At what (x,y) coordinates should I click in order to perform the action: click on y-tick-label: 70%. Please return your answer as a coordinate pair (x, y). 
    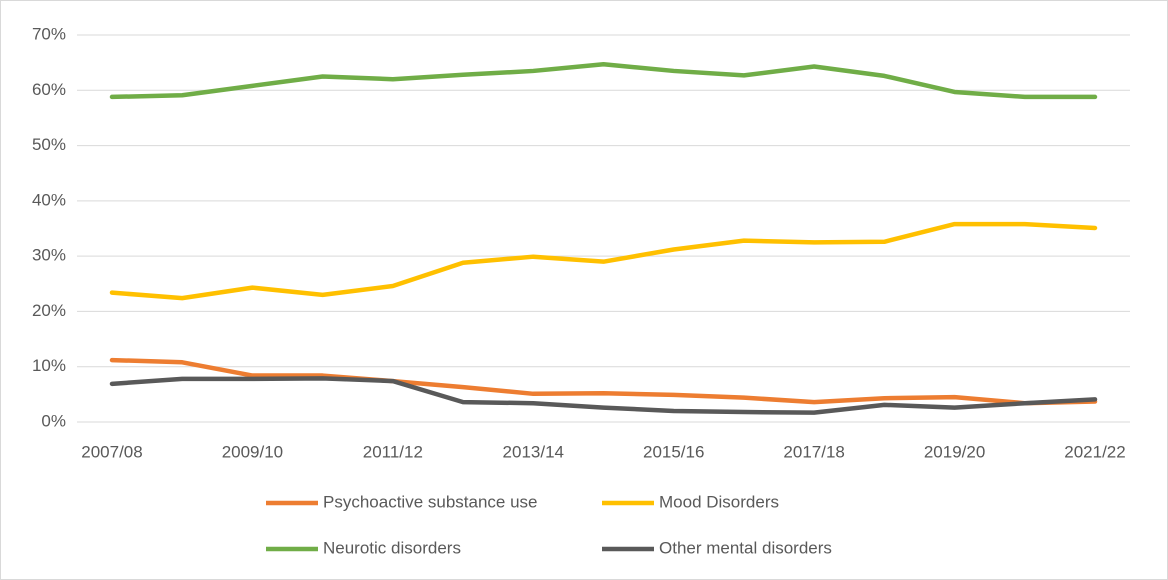
    Looking at the image, I should click on (49, 33).